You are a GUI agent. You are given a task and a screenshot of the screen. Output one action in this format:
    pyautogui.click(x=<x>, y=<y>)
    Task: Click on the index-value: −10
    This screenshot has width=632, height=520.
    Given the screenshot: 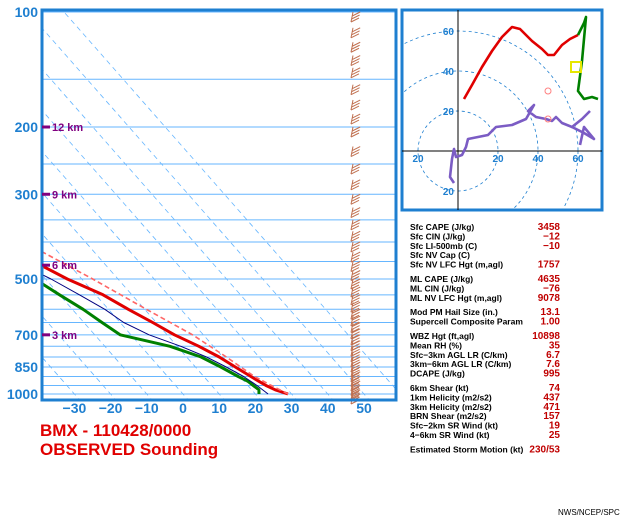 What is the action you would take?
    pyautogui.click(x=551, y=246)
    